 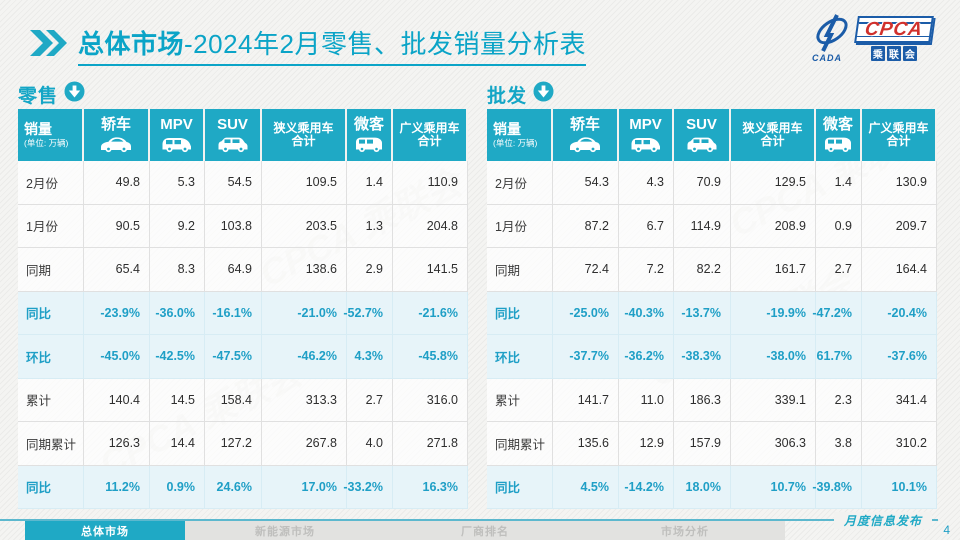 I want to click on value-cell: 4.3, so click(x=646, y=183).